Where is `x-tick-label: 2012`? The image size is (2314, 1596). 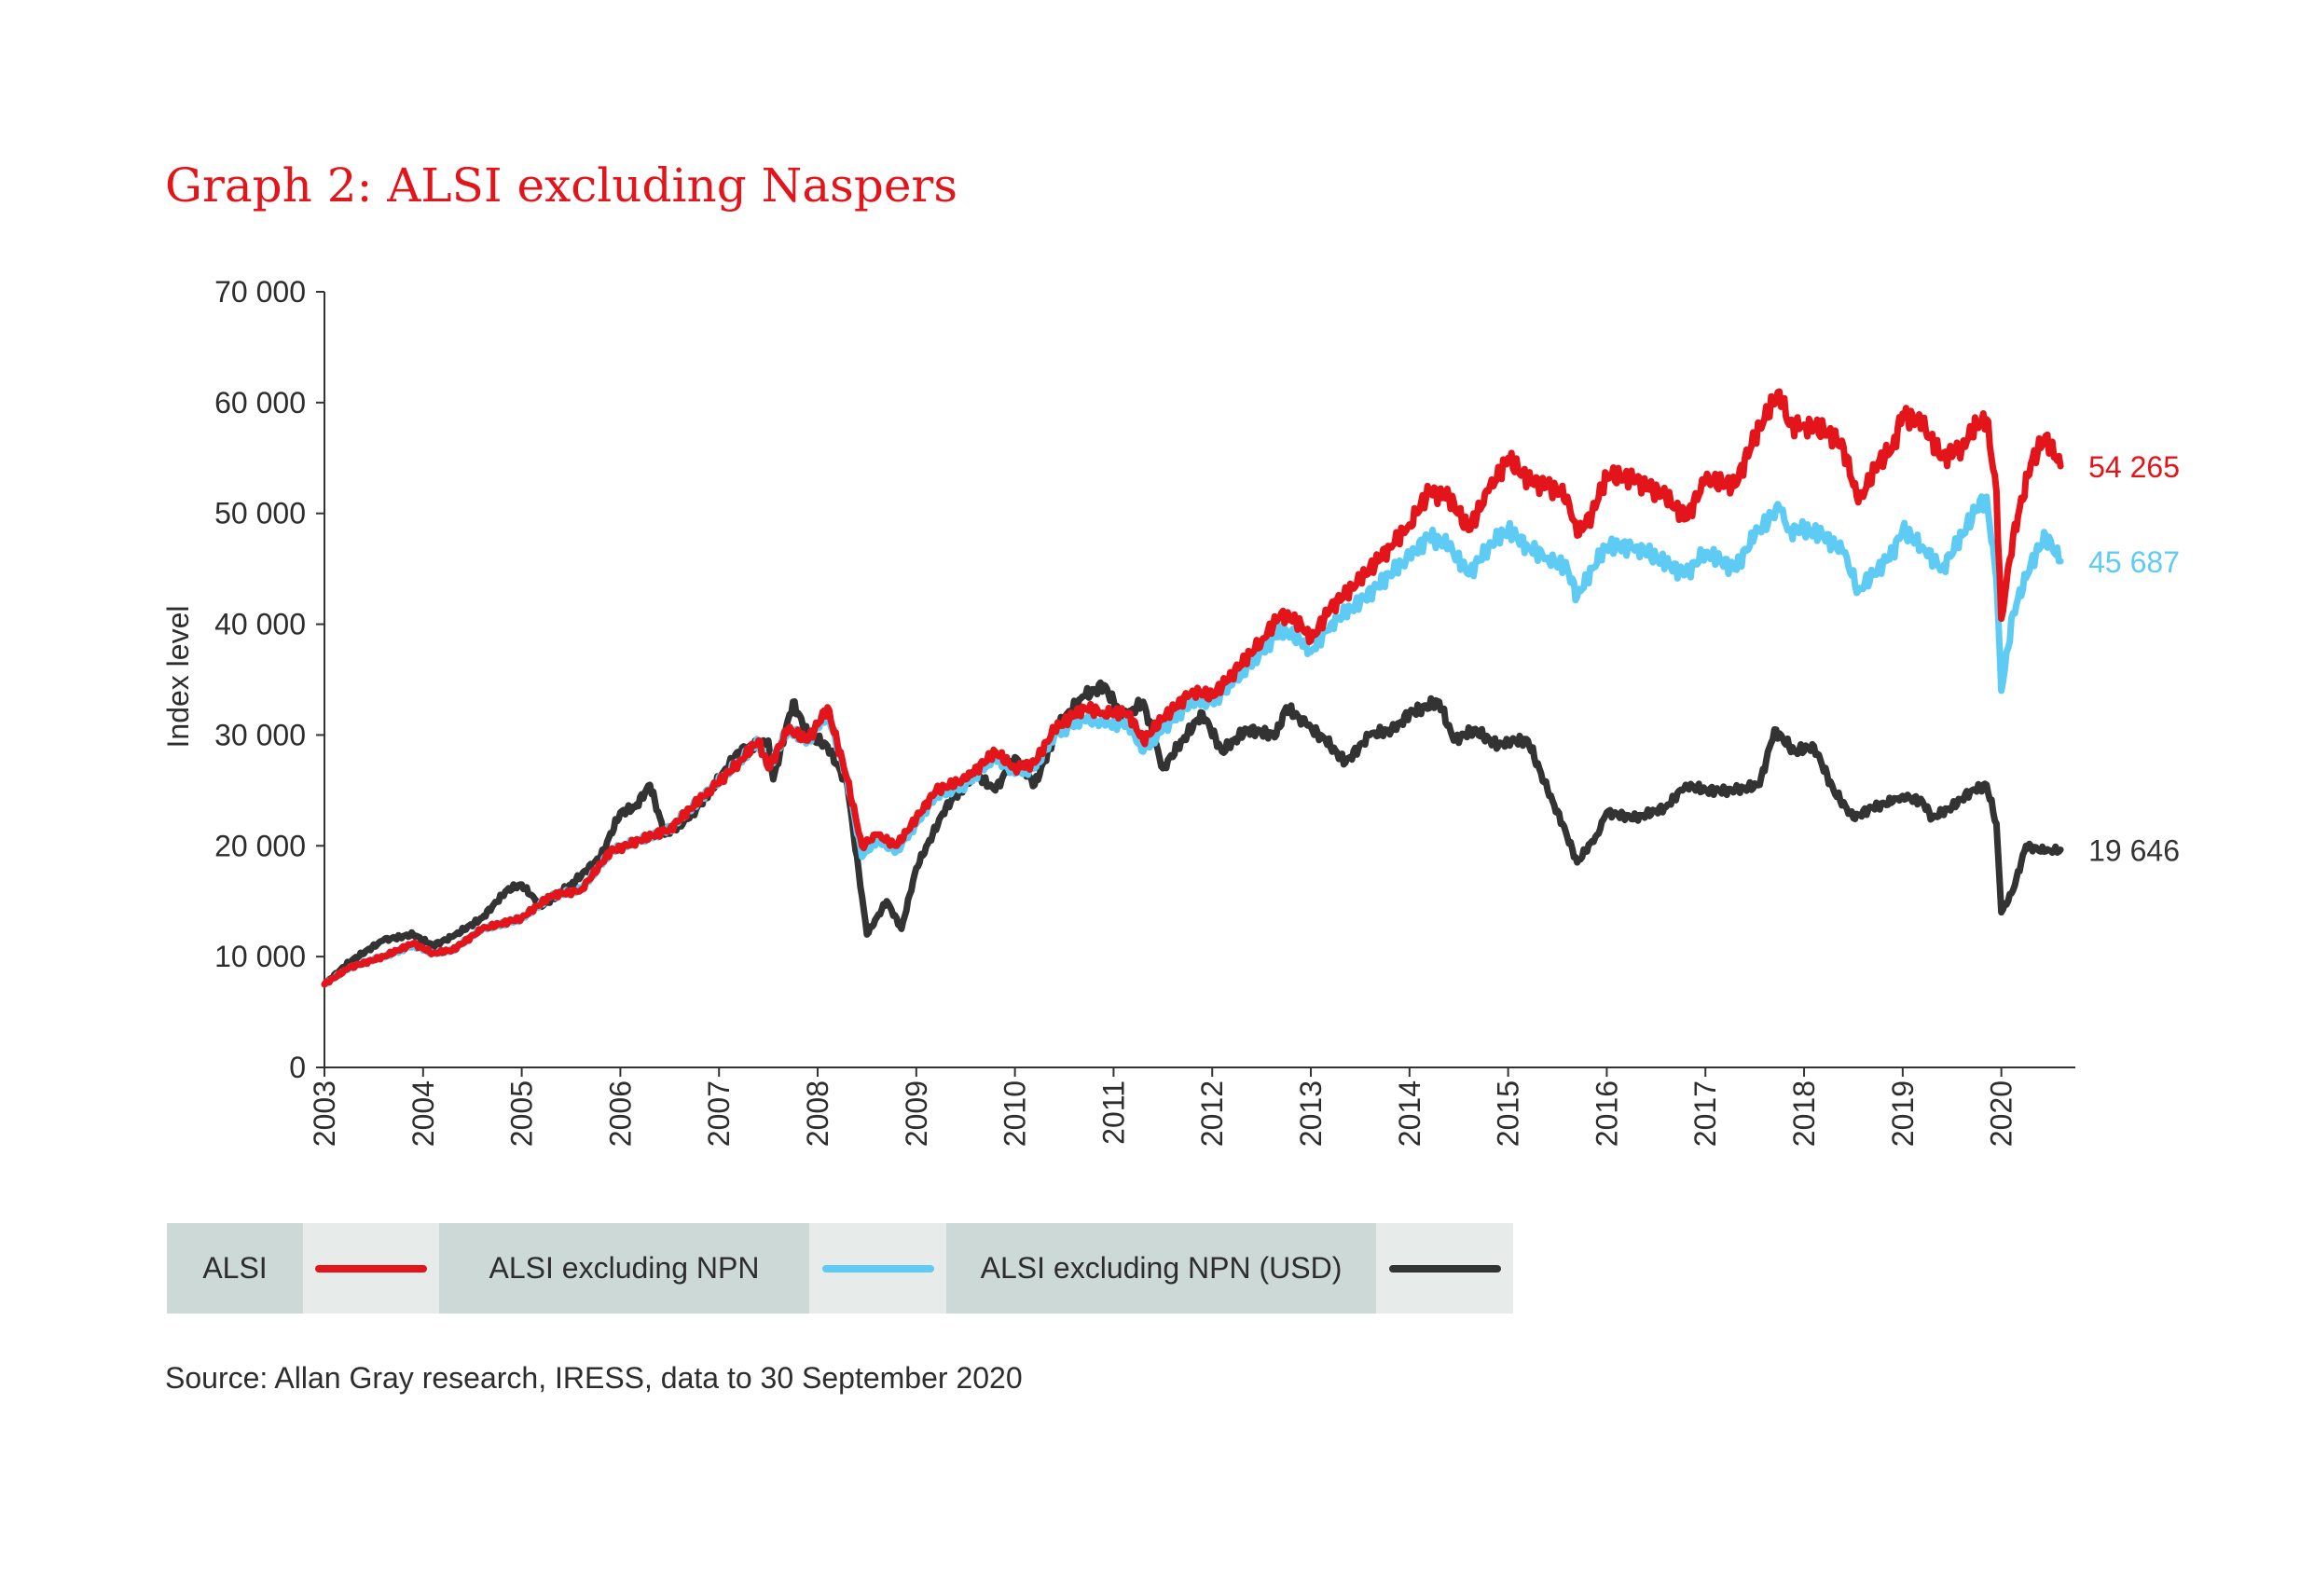 x-tick-label: 2012 is located at coordinates (1212, 1113).